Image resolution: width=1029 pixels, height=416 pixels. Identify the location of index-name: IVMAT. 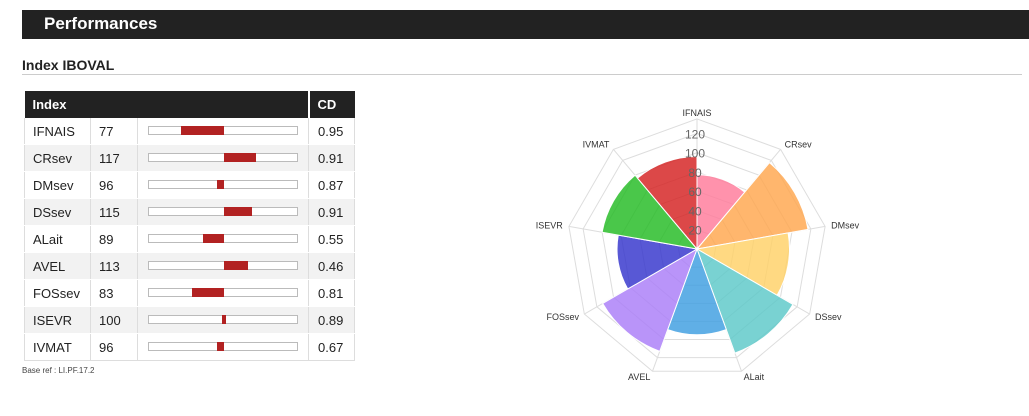
(57, 347).